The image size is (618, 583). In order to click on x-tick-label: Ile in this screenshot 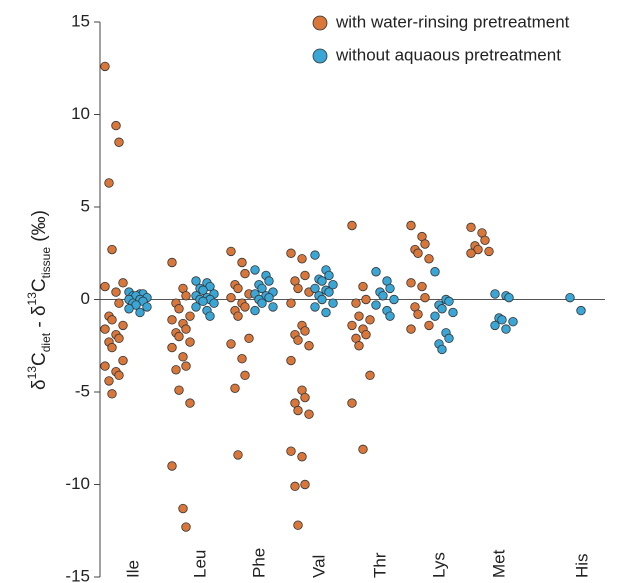, I will do `click(132, 569)`.